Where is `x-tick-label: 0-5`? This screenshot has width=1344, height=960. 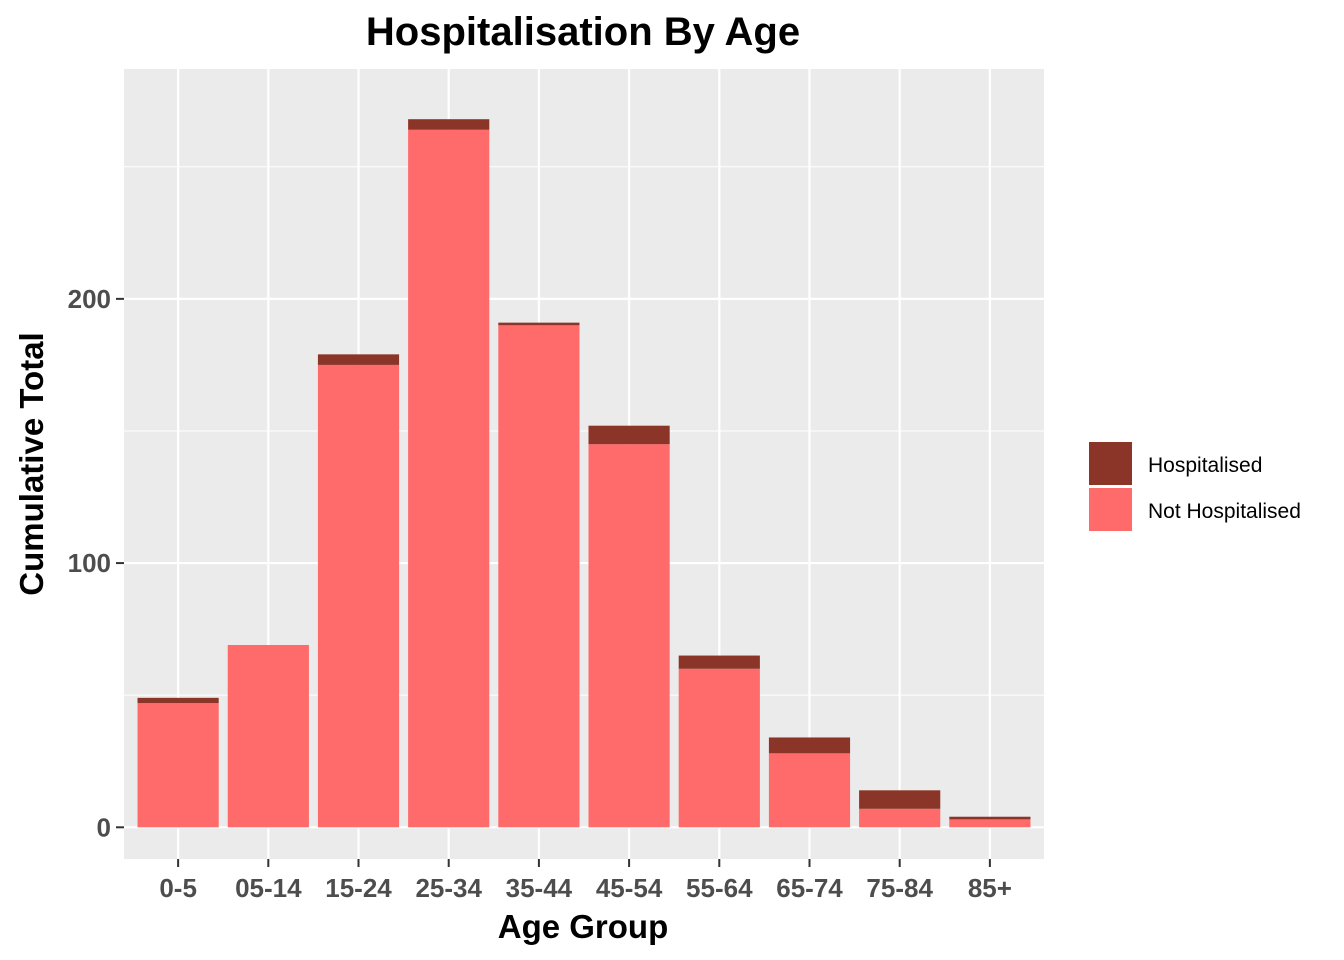 x-tick-label: 0-5 is located at coordinates (178, 888).